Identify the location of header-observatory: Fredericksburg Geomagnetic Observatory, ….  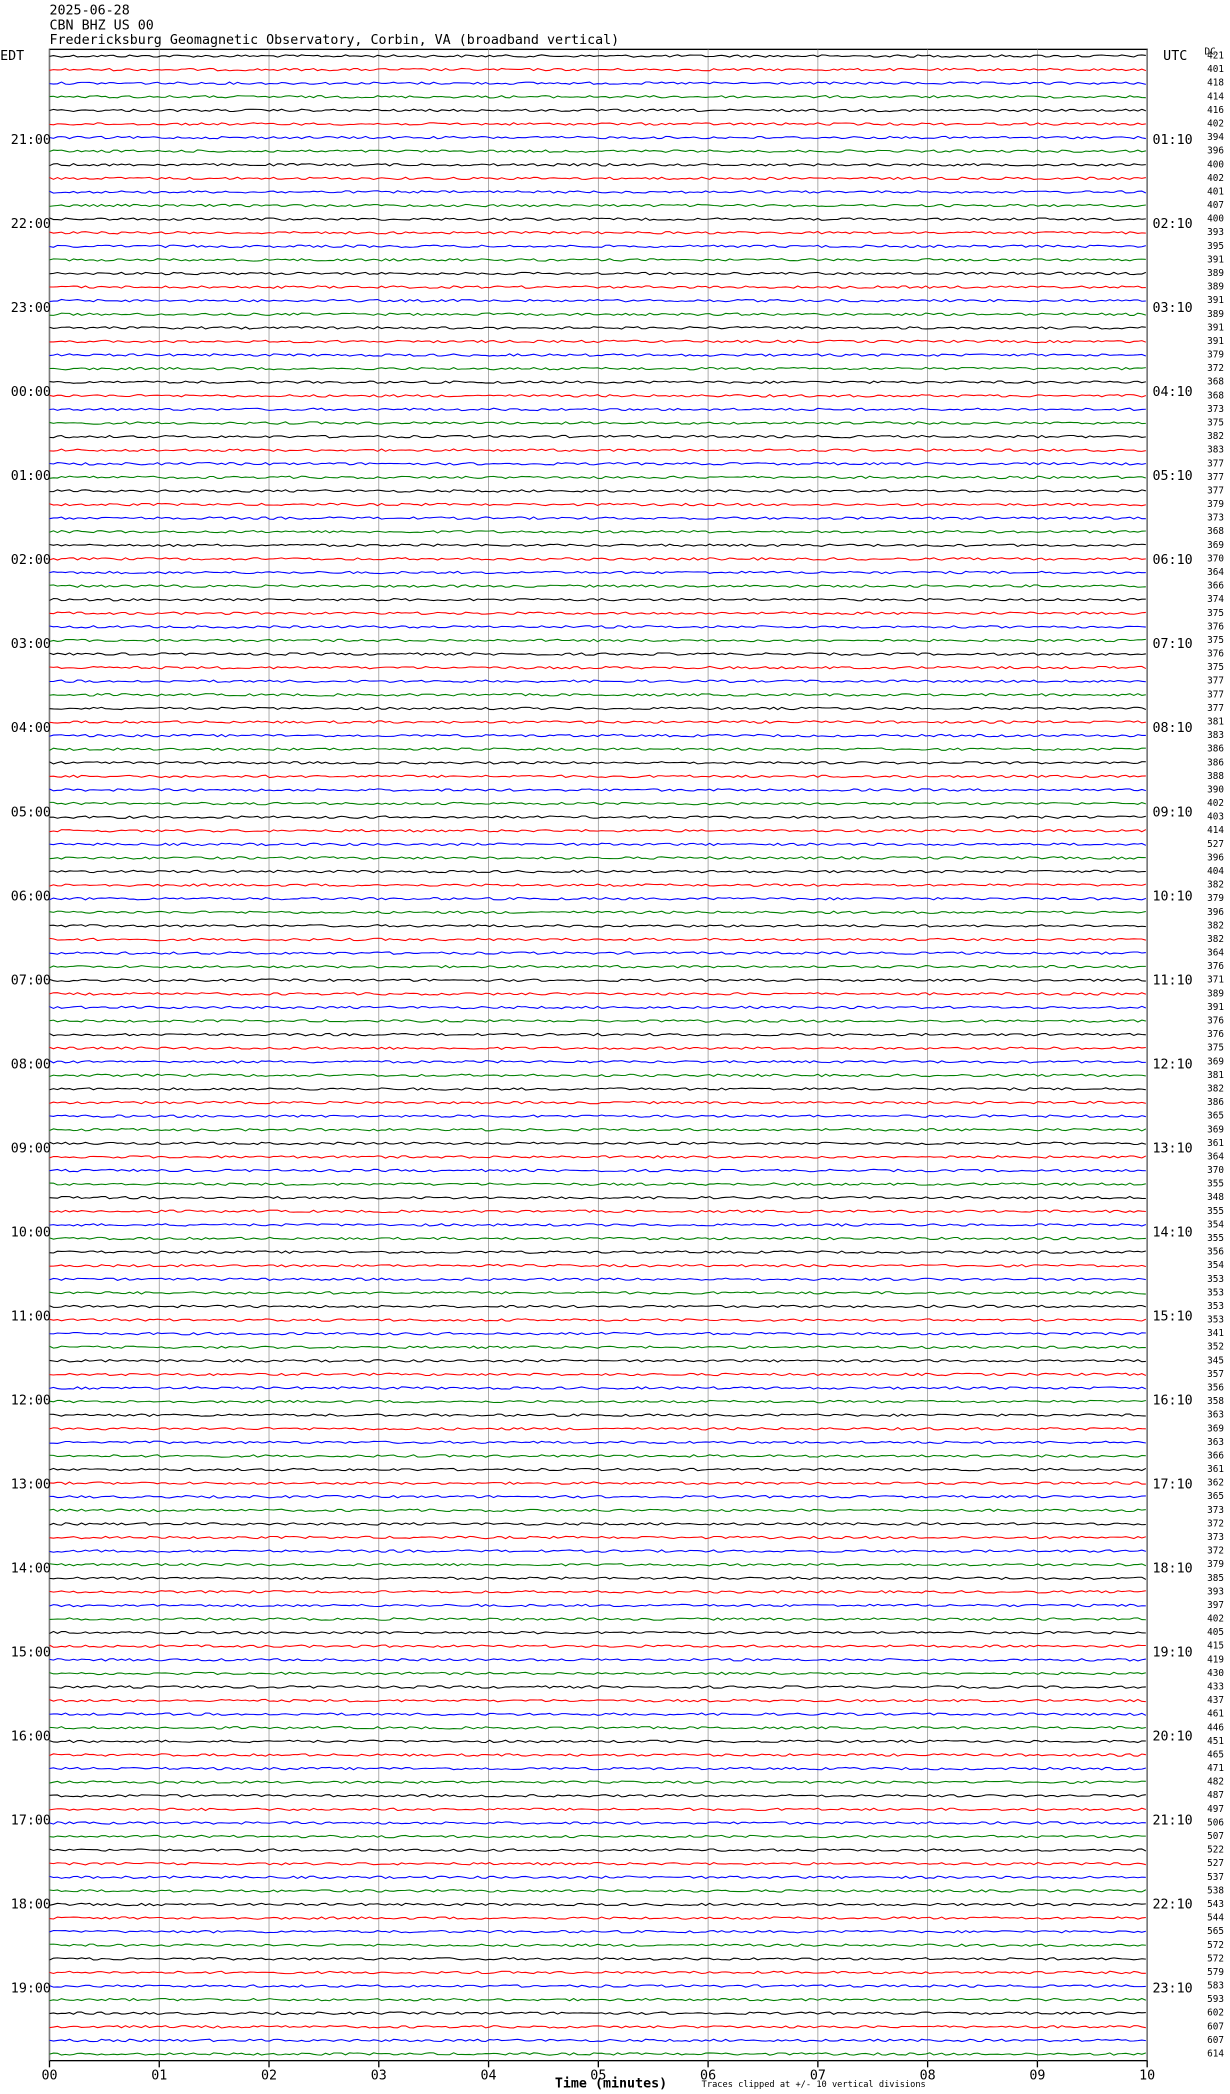
(334, 40).